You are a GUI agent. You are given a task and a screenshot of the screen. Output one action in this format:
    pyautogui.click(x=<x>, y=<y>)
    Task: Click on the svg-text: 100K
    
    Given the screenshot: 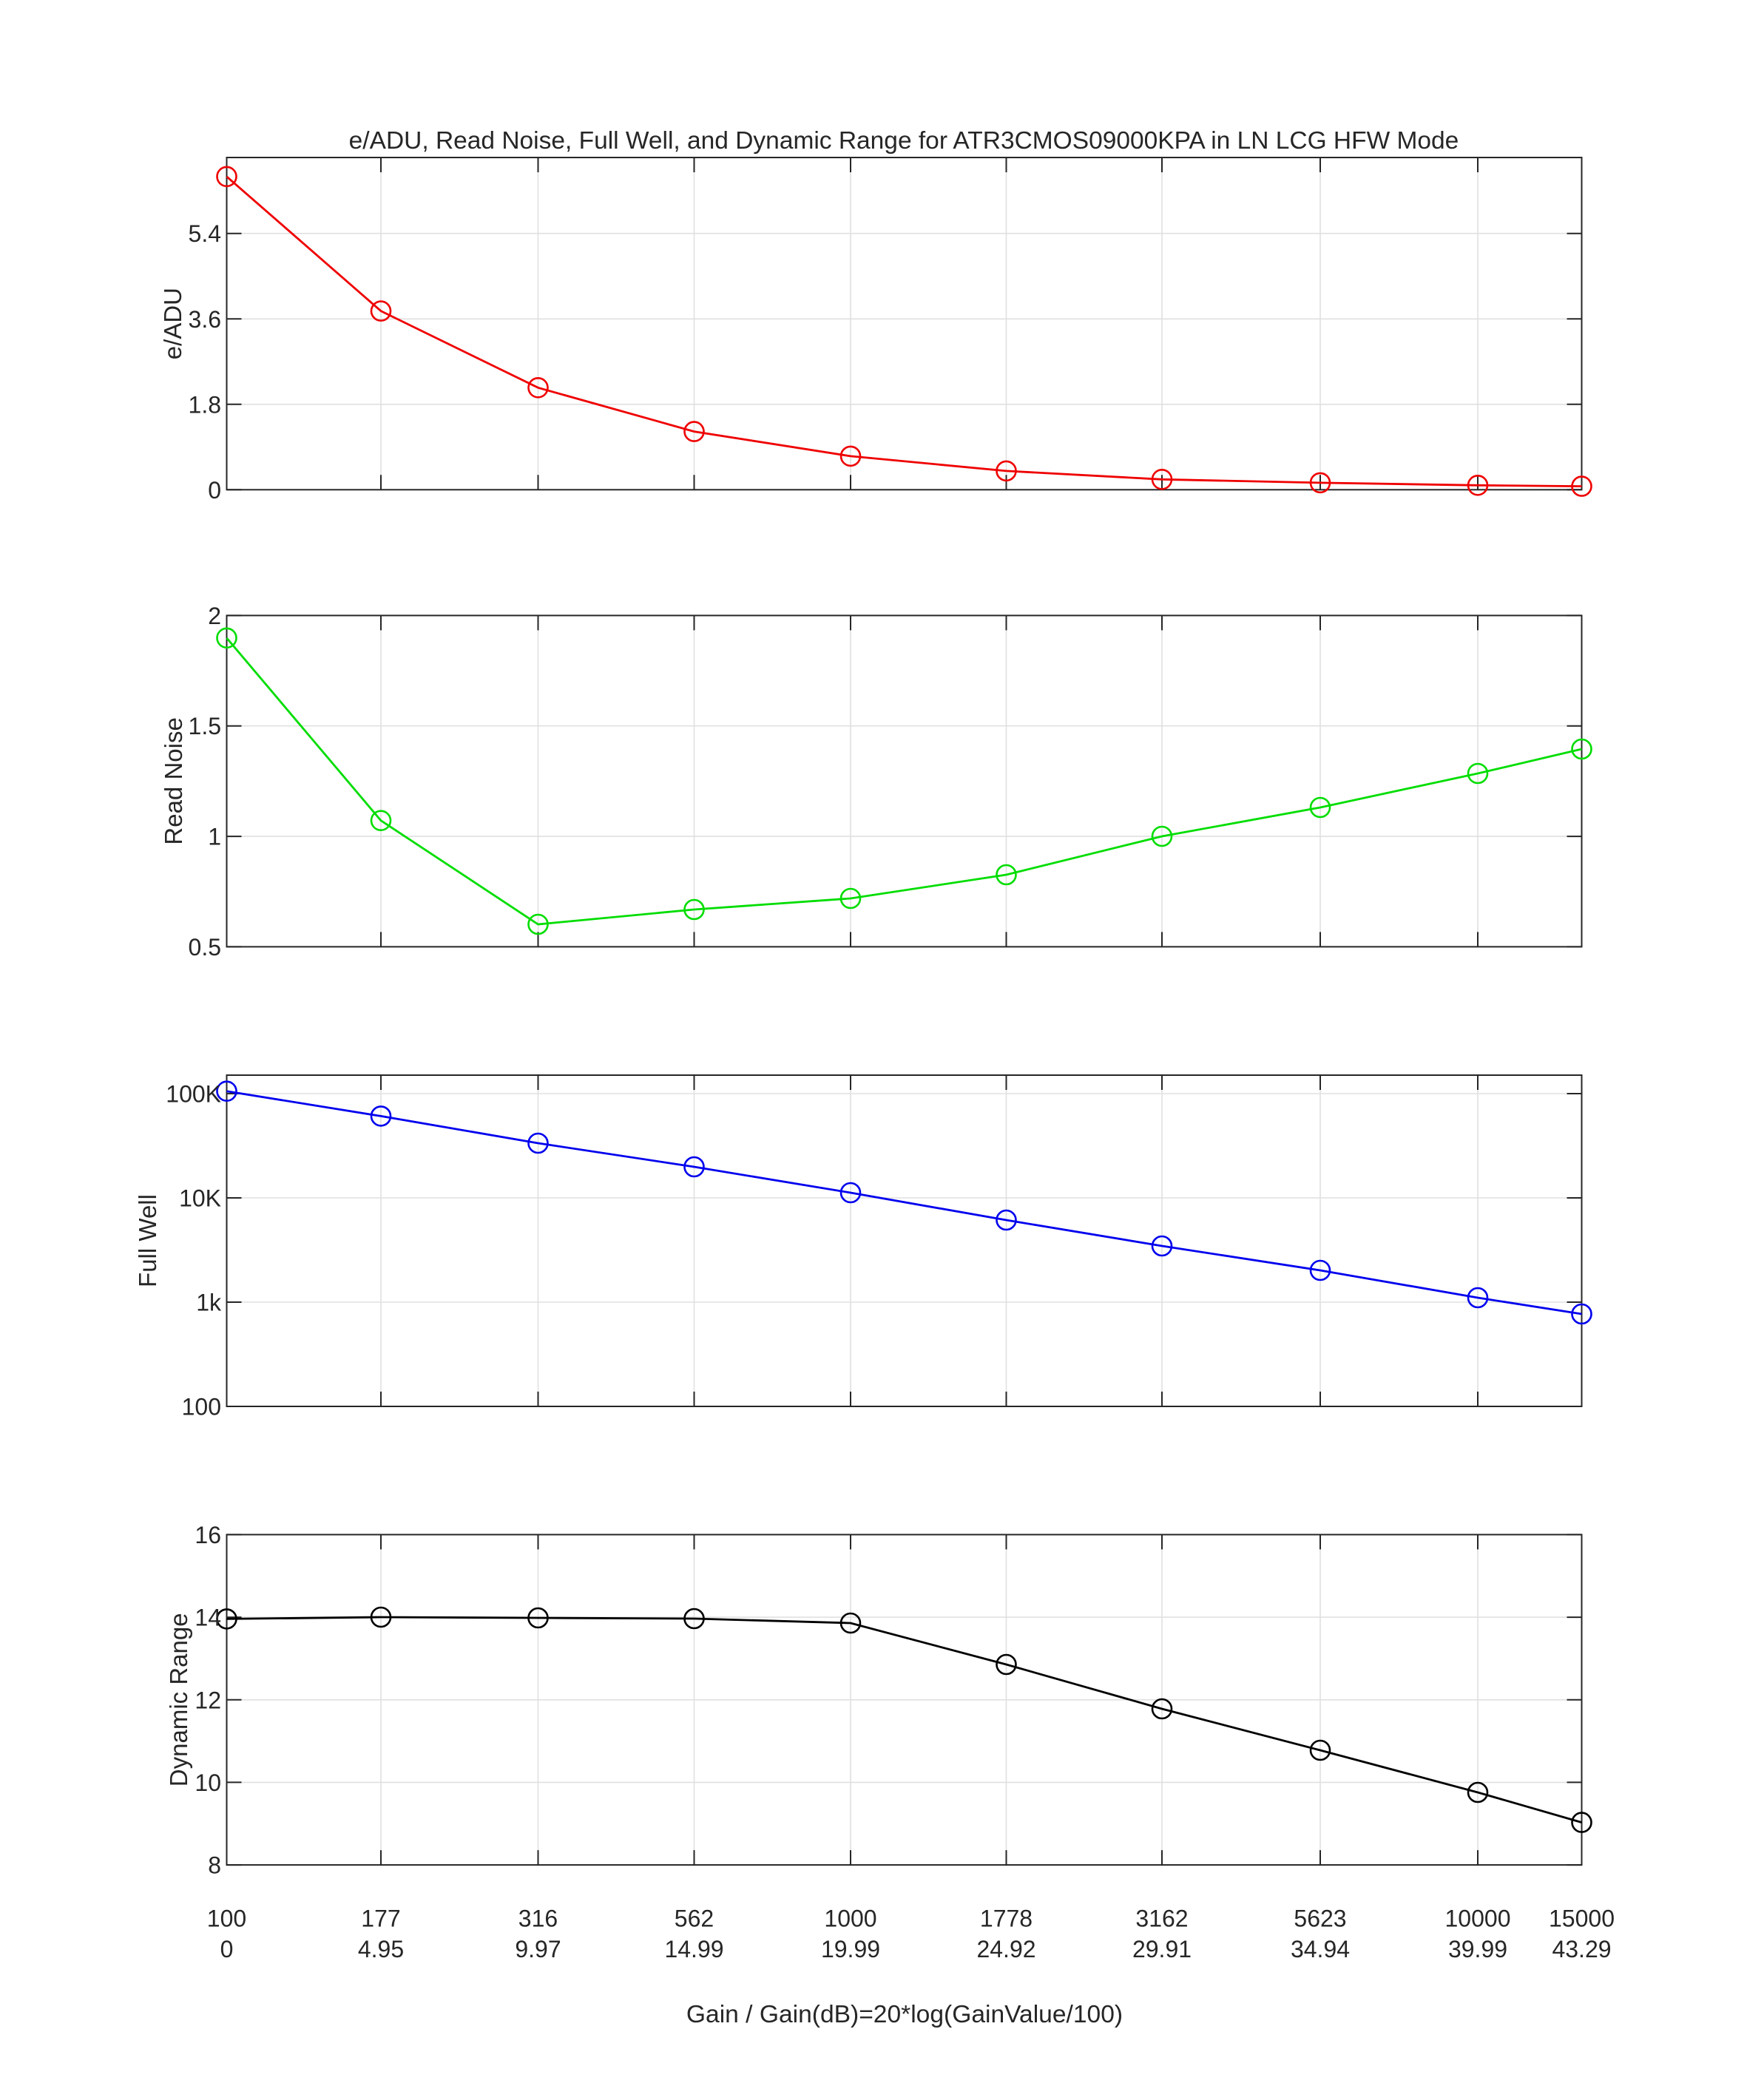 What is the action you would take?
    pyautogui.click(x=193, y=1094)
    